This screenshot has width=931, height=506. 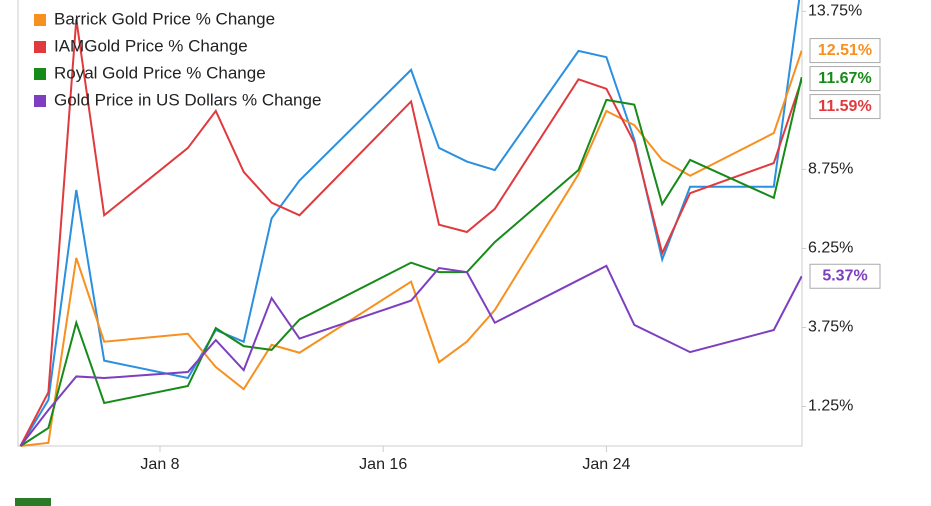 What do you see at coordinates (159, 464) in the screenshot?
I see `x-tick-label: Jan 8` at bounding box center [159, 464].